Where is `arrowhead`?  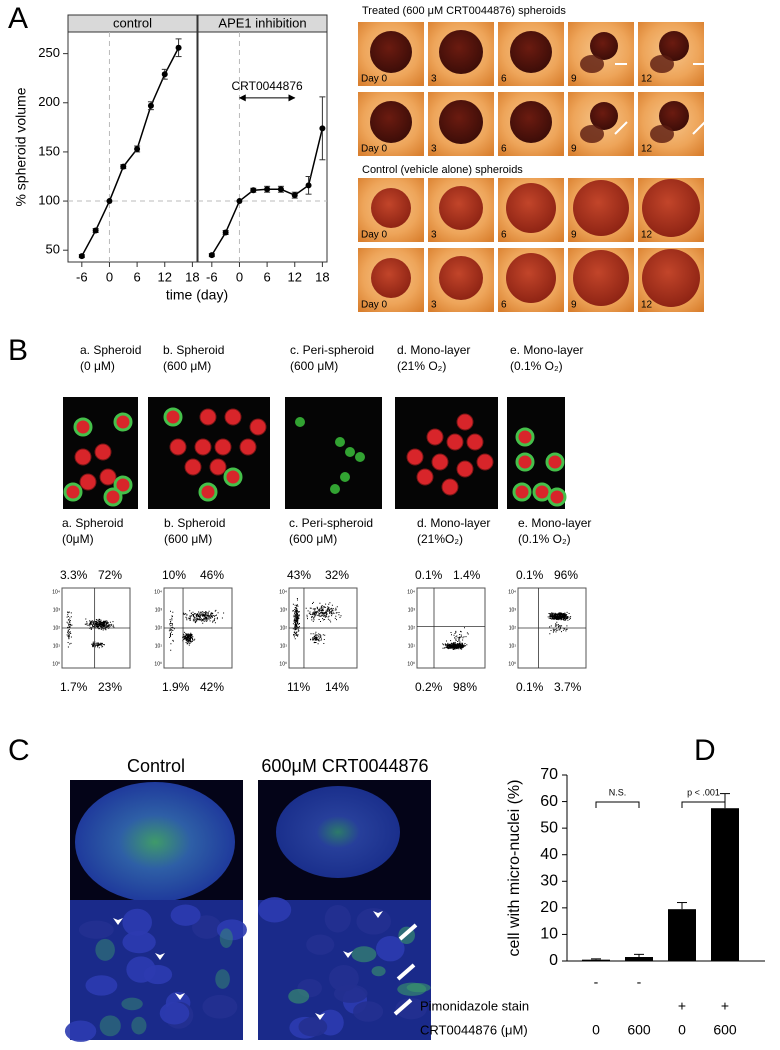 arrowhead is located at coordinates (180, 996).